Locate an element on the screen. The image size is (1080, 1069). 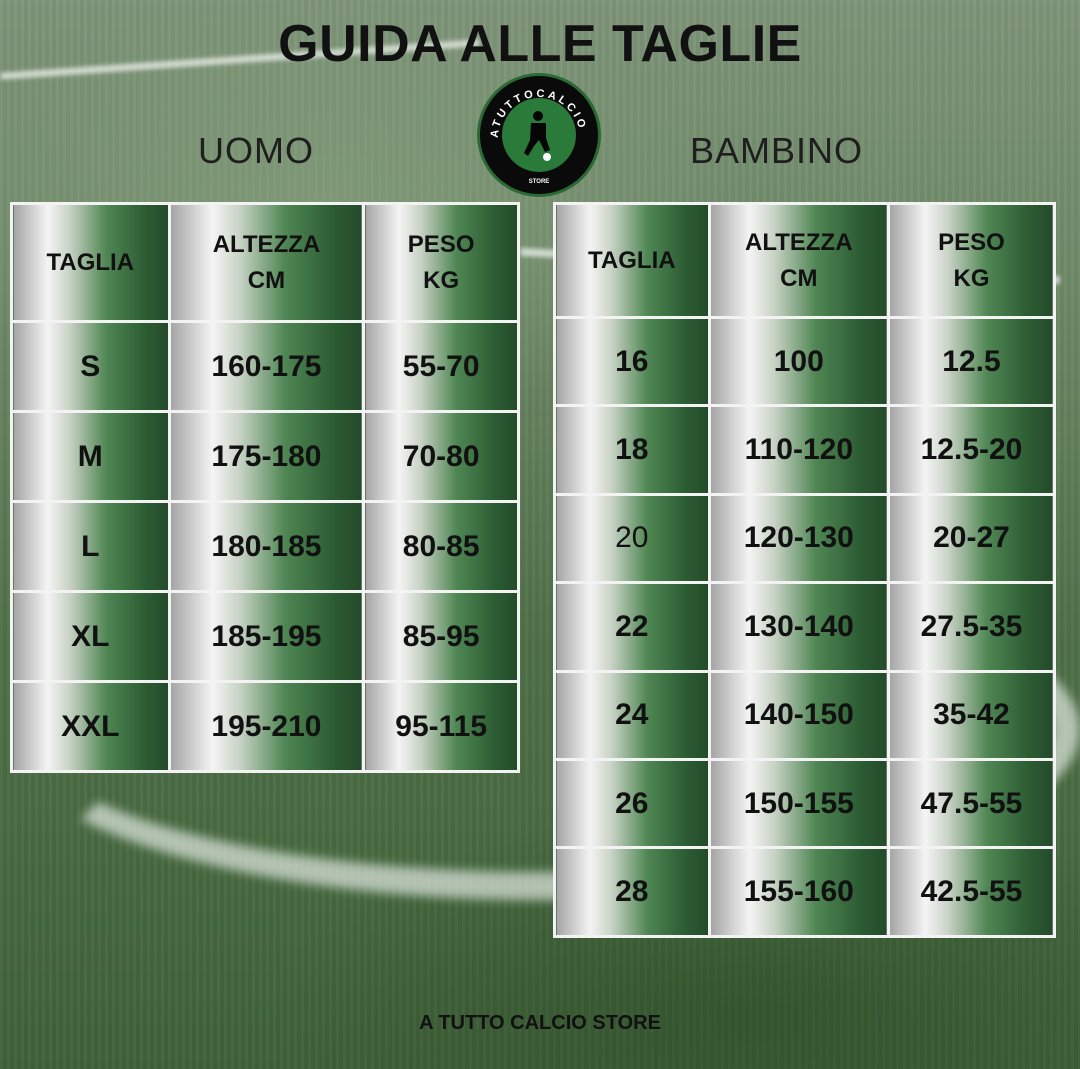
table-row: 16 100 12.5 is located at coordinates (805, 361).